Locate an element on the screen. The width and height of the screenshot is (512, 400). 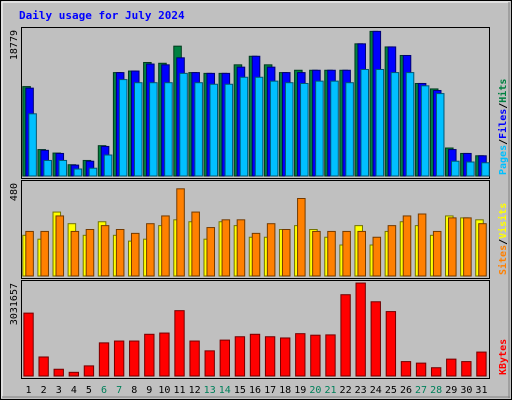
x-tick-label-6: 6 is located at coordinates (104, 390).